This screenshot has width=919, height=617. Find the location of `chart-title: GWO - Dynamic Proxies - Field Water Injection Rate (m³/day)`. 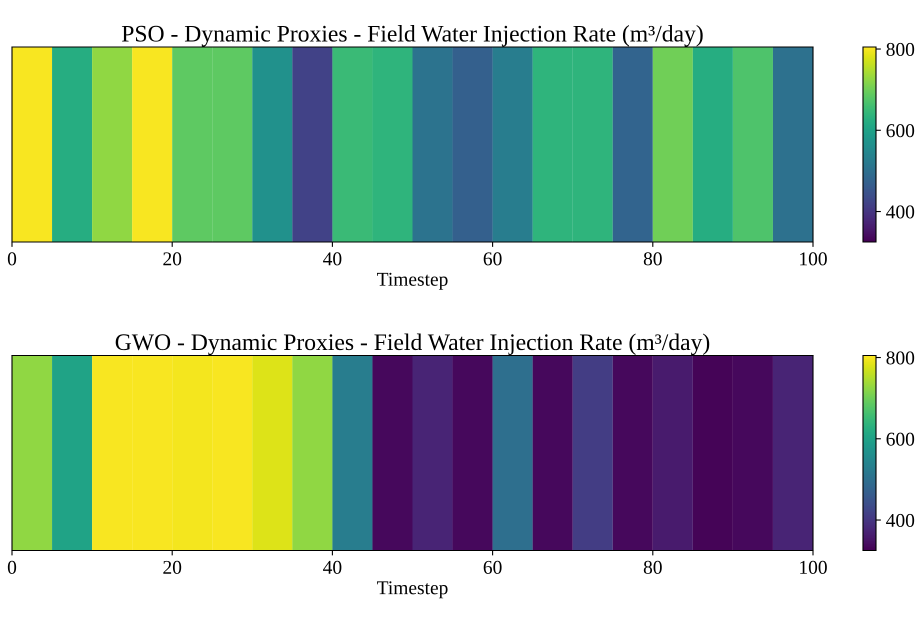

chart-title: GWO - Dynamic Proxies - Field Water Injection Rate (m³/day) is located at coordinates (413, 345).